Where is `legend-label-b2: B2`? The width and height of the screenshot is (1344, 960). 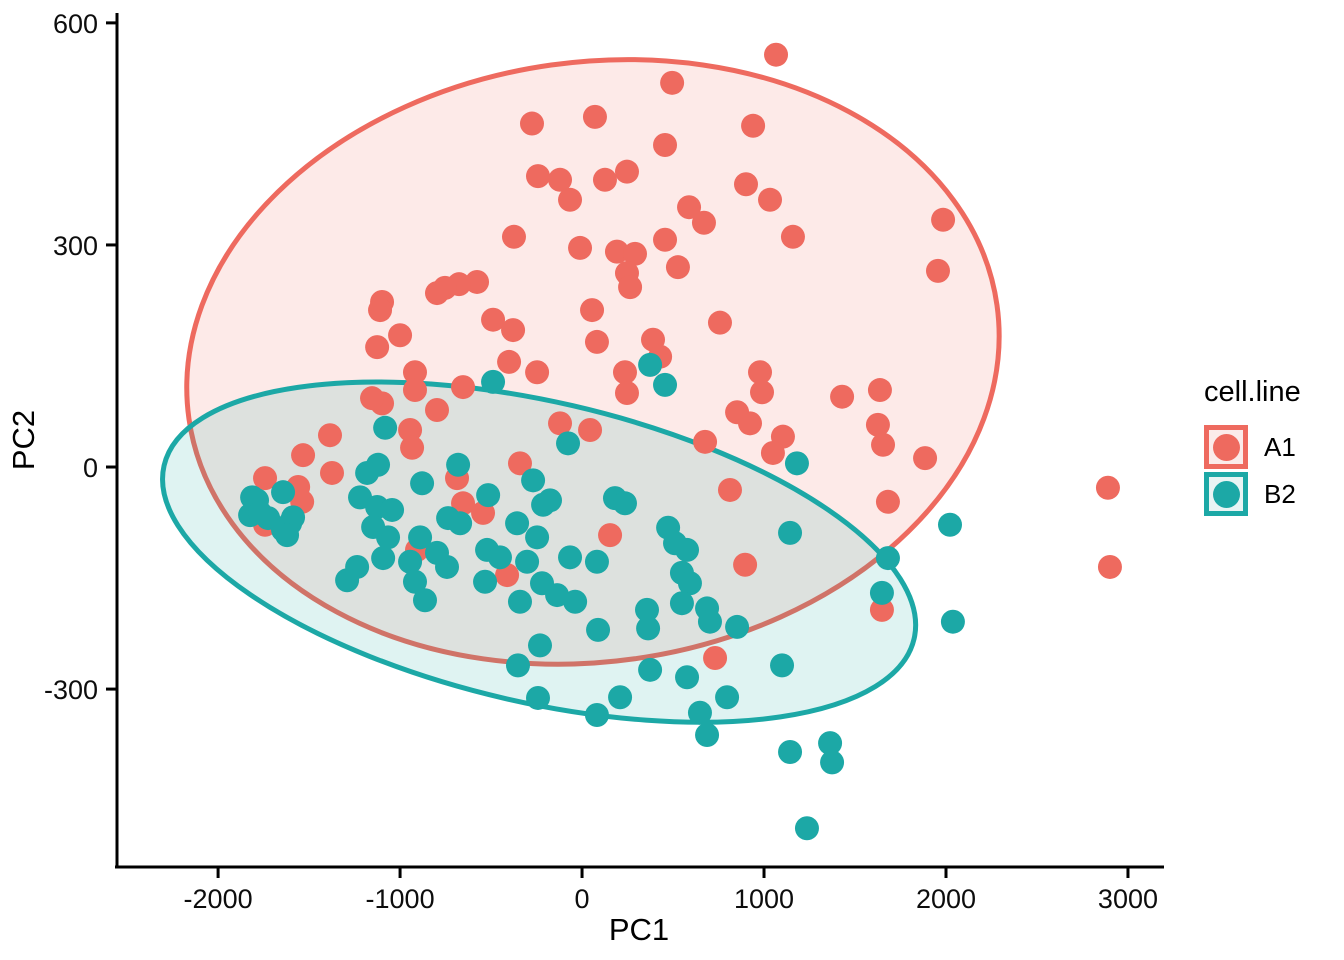 legend-label-b2: B2 is located at coordinates (1280, 493).